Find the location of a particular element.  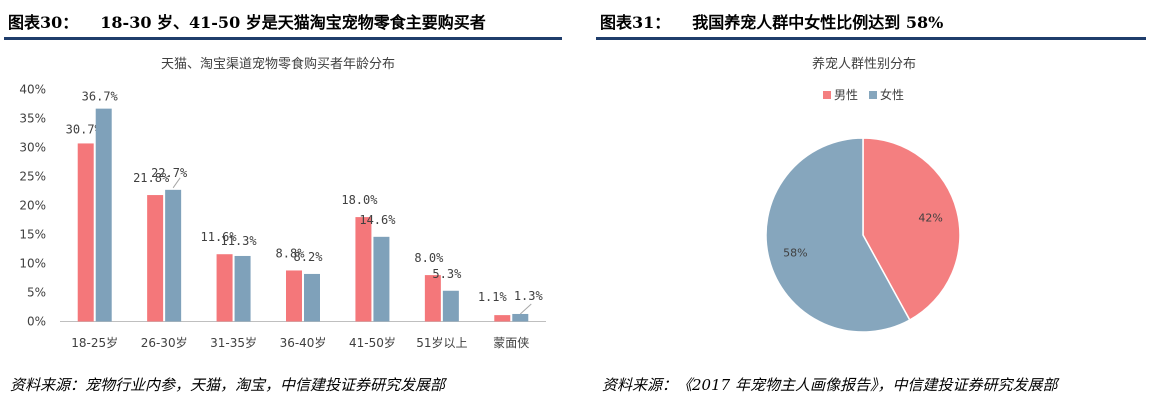

bar-data-label: 18.0% is located at coordinates (359, 200).